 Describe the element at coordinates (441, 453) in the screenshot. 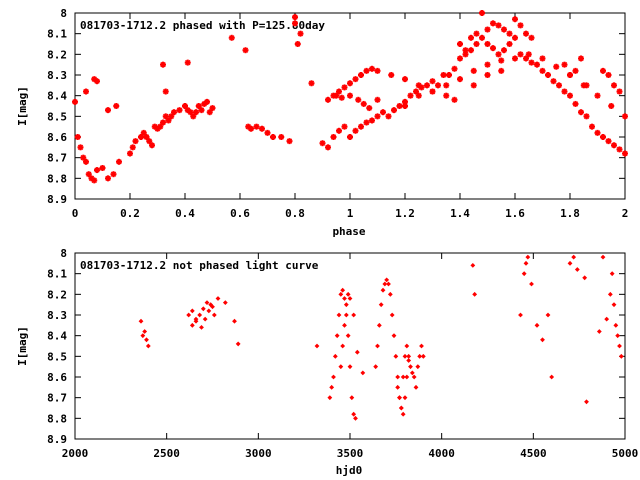

I see `x-tick-label: 4000` at that location.